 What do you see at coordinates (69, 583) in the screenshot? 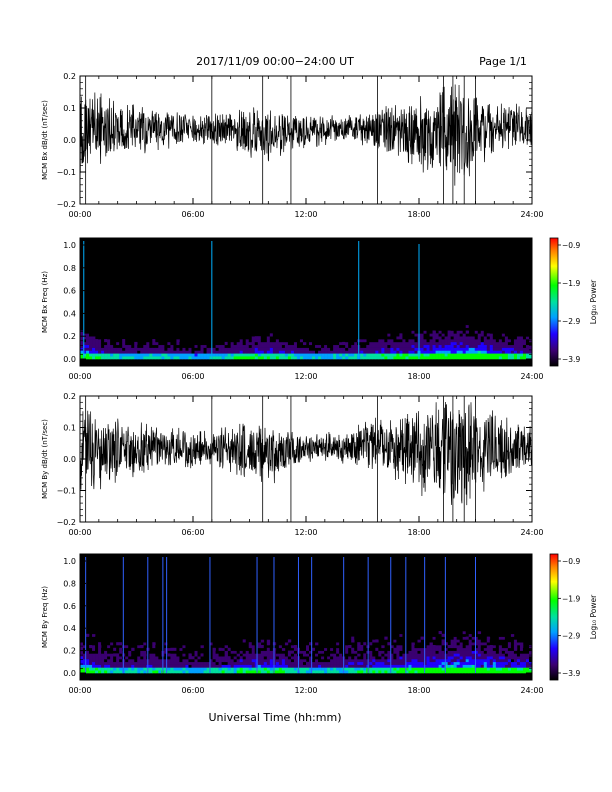
I see `y-tick-label: 0.8` at bounding box center [69, 583].